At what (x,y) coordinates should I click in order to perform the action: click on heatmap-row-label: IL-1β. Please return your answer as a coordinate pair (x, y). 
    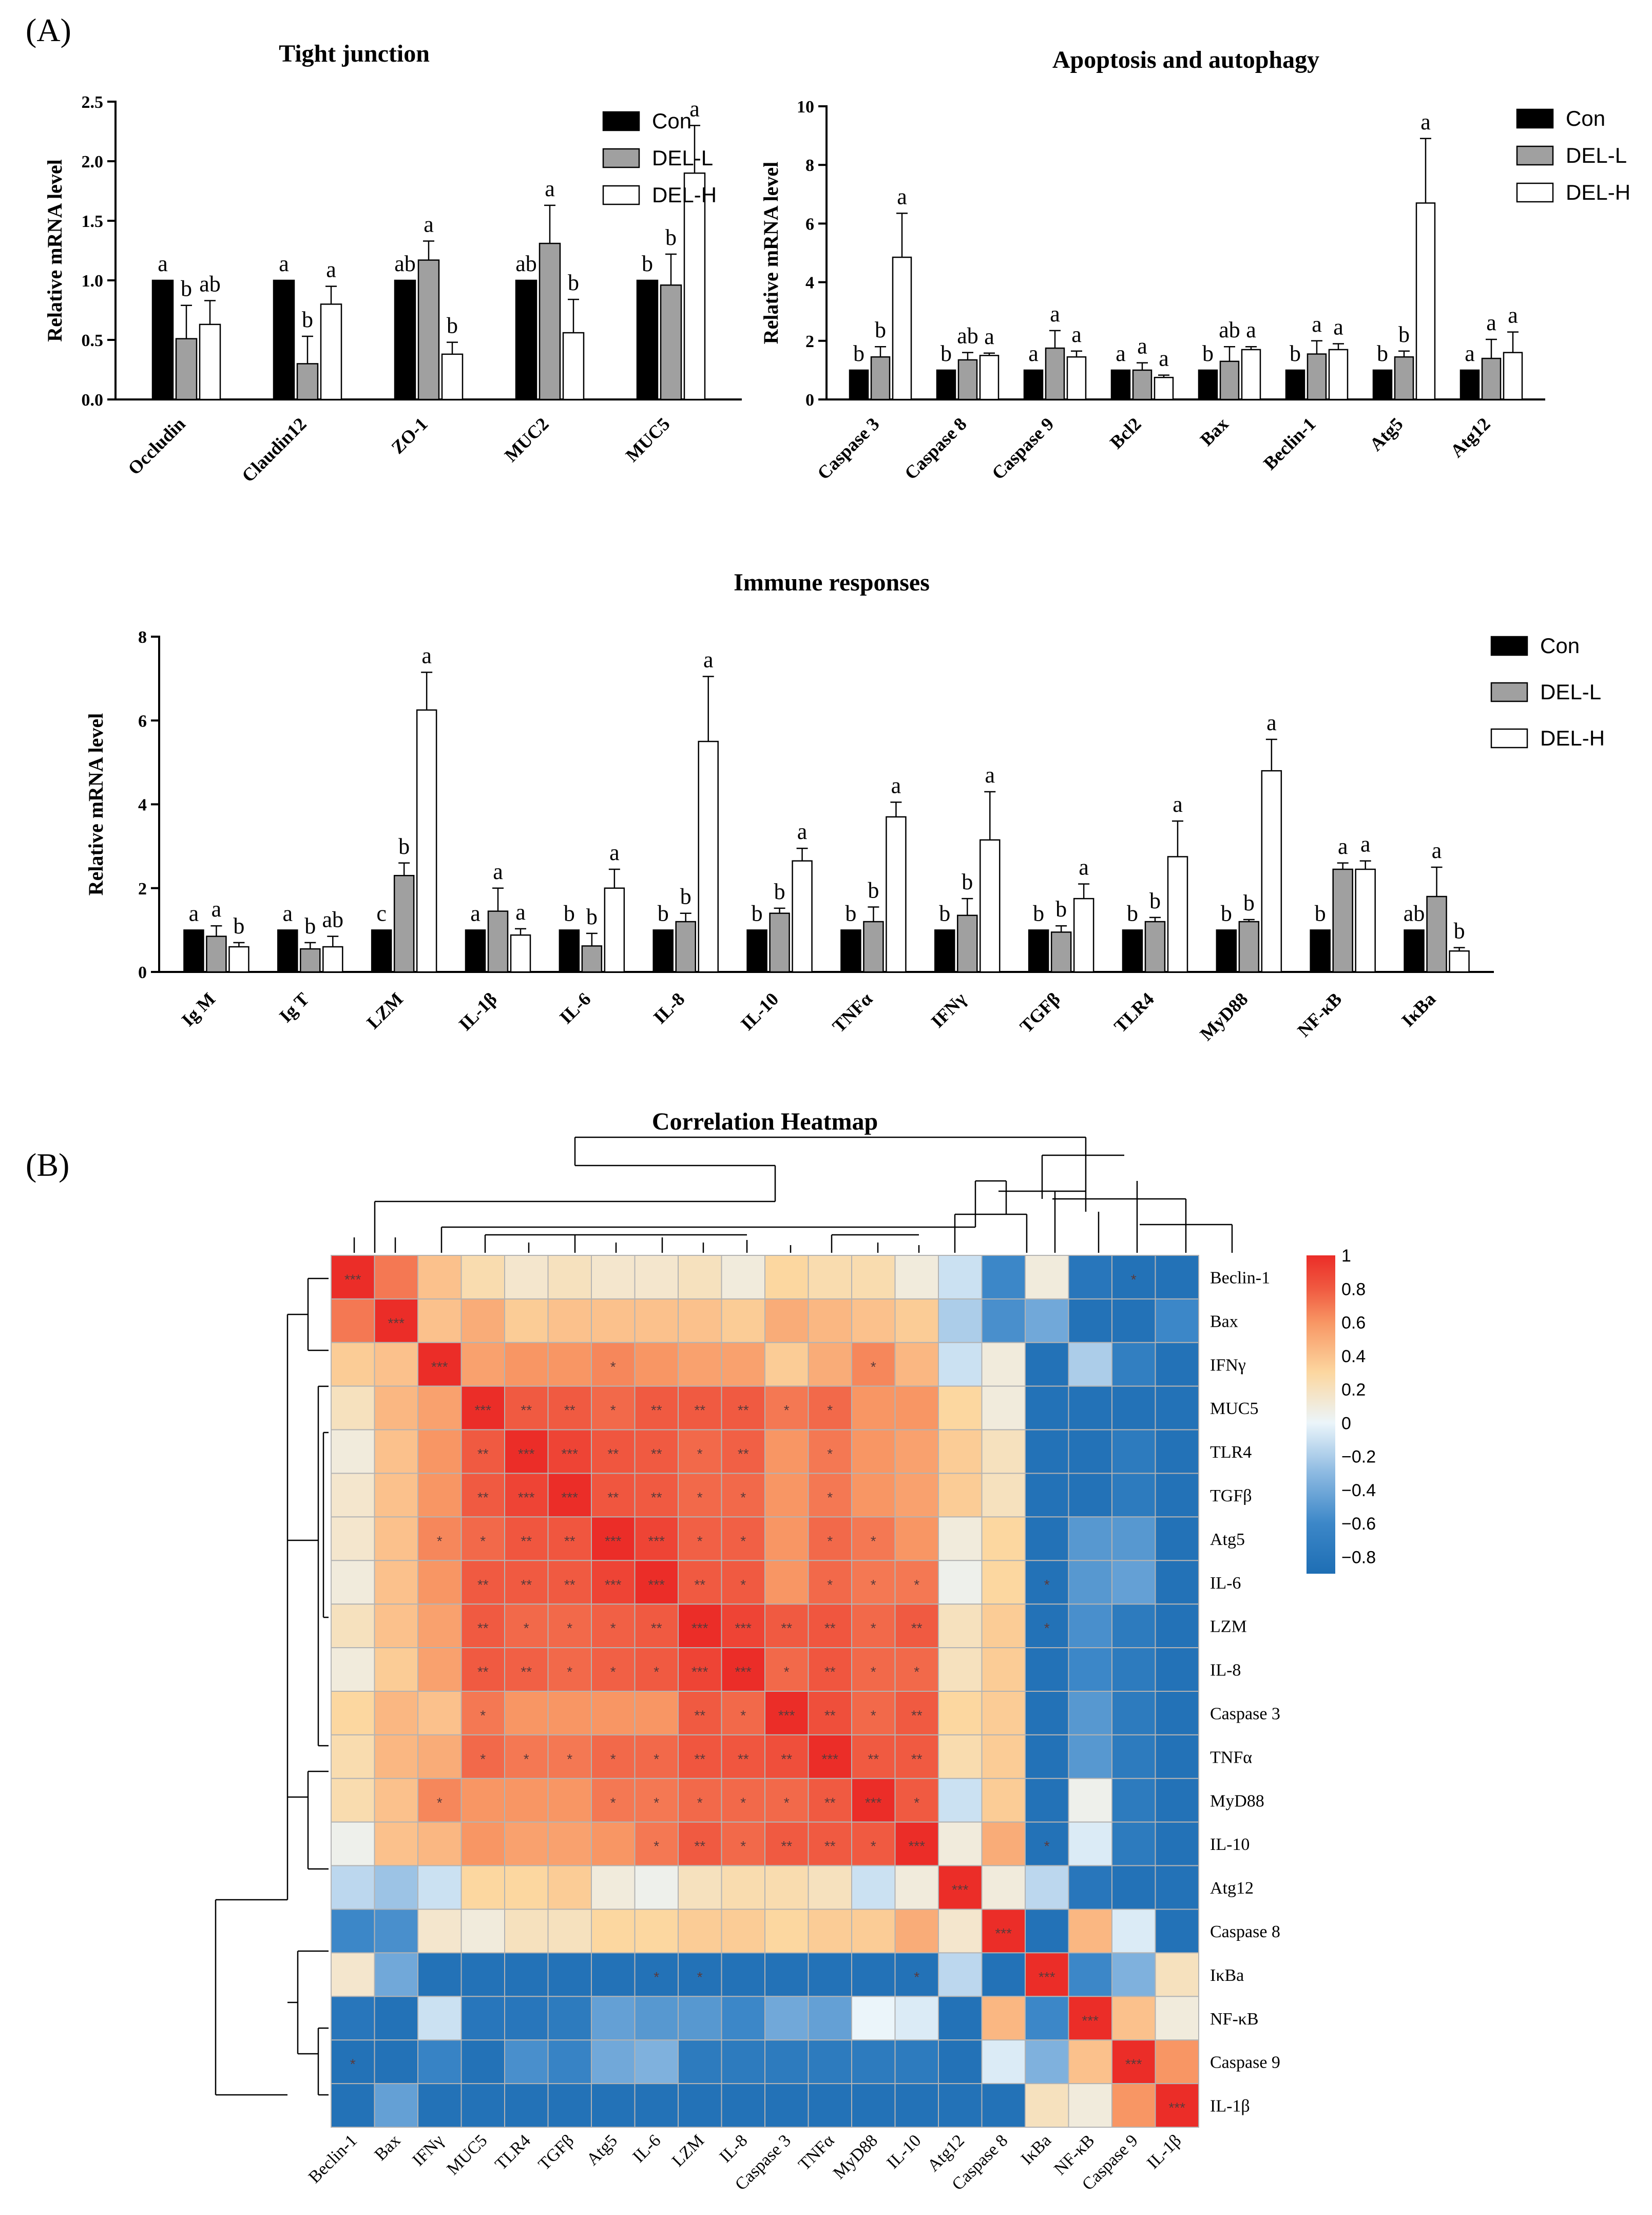
    Looking at the image, I should click on (1230, 2106).